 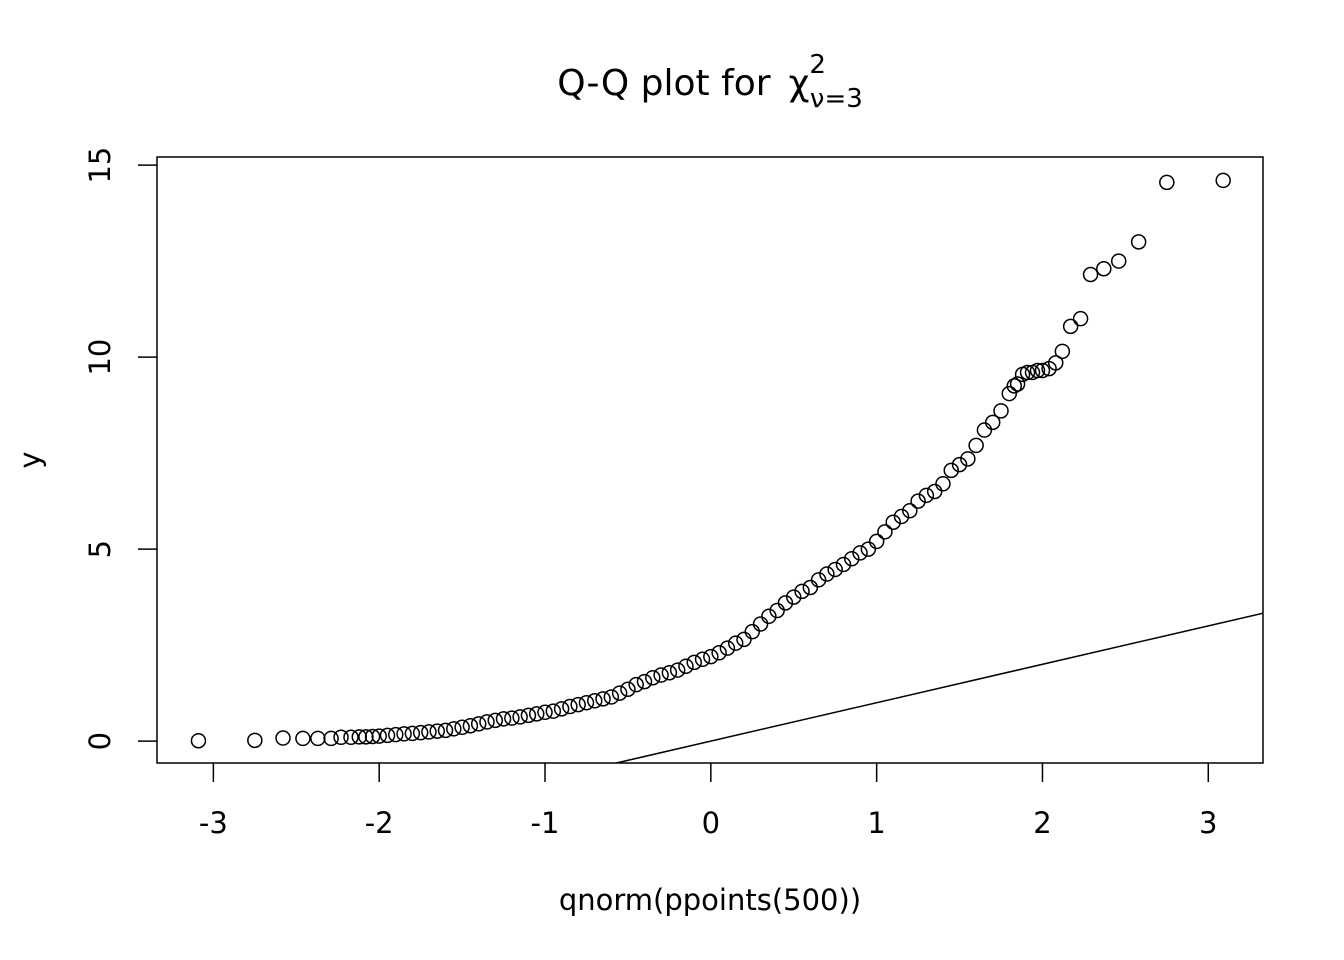 What do you see at coordinates (876, 823) in the screenshot?
I see `x-tick-label: 1` at bounding box center [876, 823].